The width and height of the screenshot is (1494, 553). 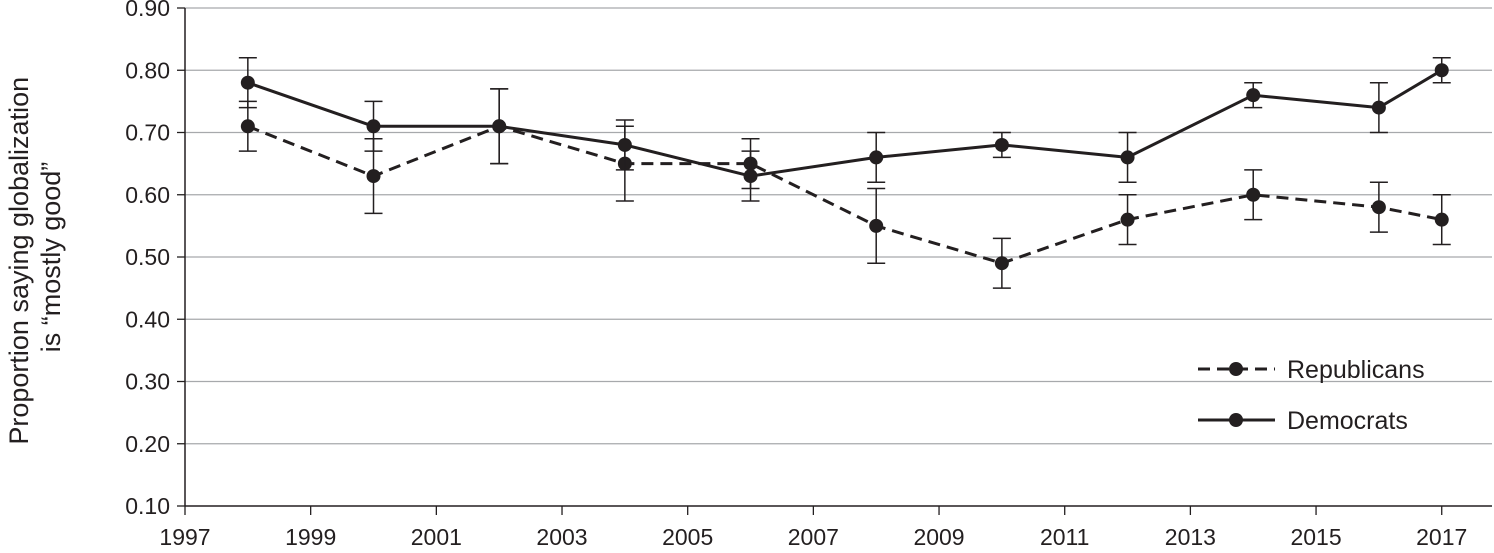 I want to click on x-tick-label: 2001, so click(x=436, y=537).